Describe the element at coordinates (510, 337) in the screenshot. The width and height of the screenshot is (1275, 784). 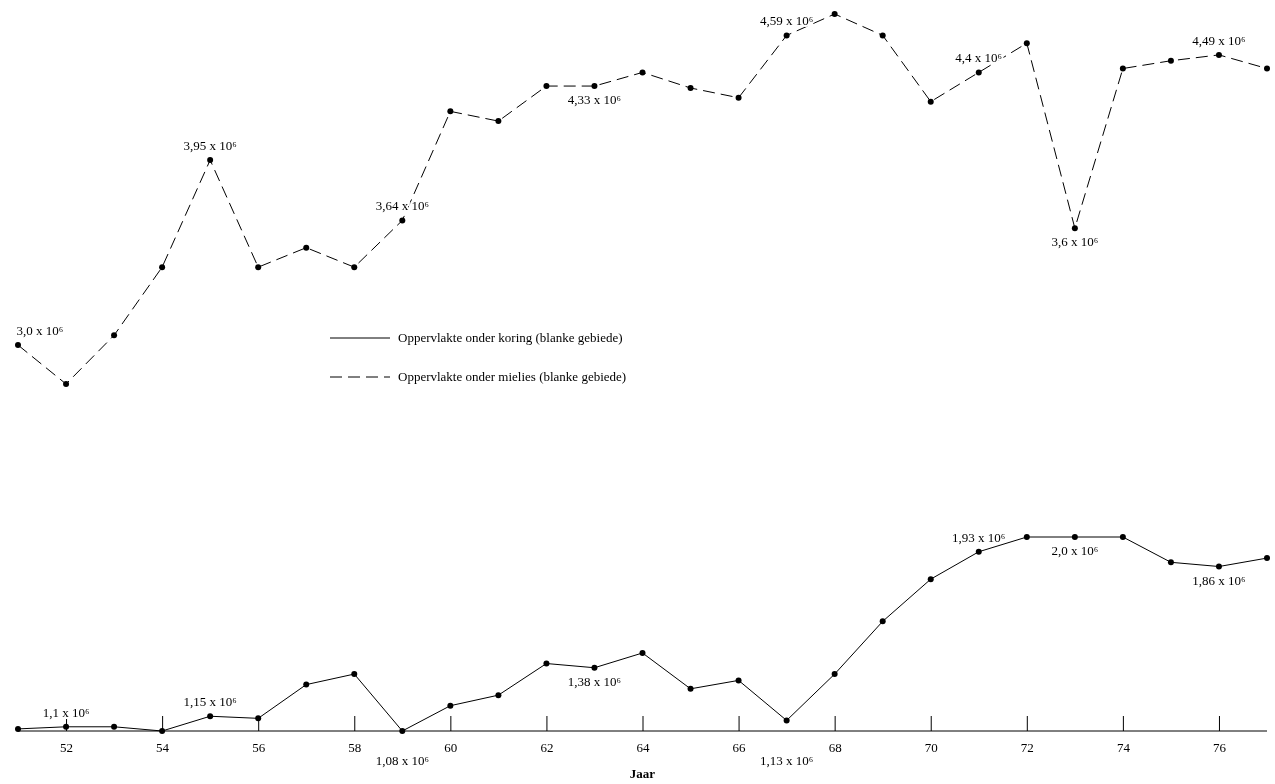
I see `legend-label: Oppervlakte onder koring (blanke gebiede)` at that location.